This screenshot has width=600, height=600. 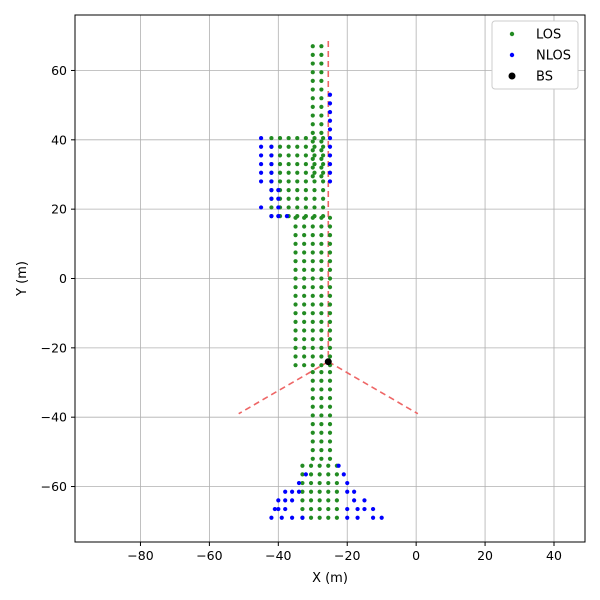 I want to click on legend-marker-bs, so click(x=512, y=76).